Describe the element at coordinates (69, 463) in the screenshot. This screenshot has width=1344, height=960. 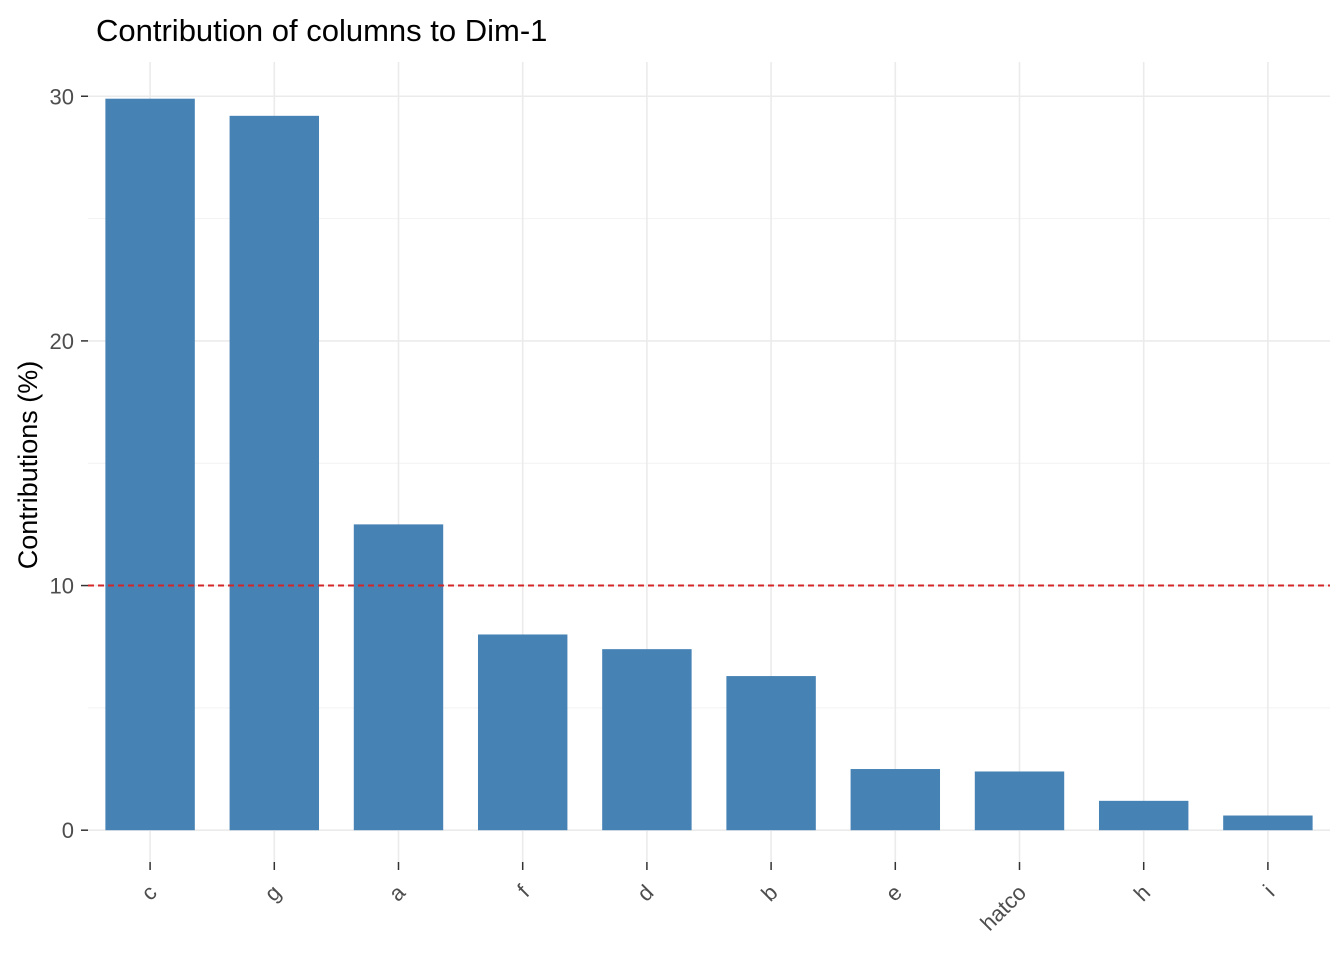
I see `y-axis: 0 10 20 30` at that location.